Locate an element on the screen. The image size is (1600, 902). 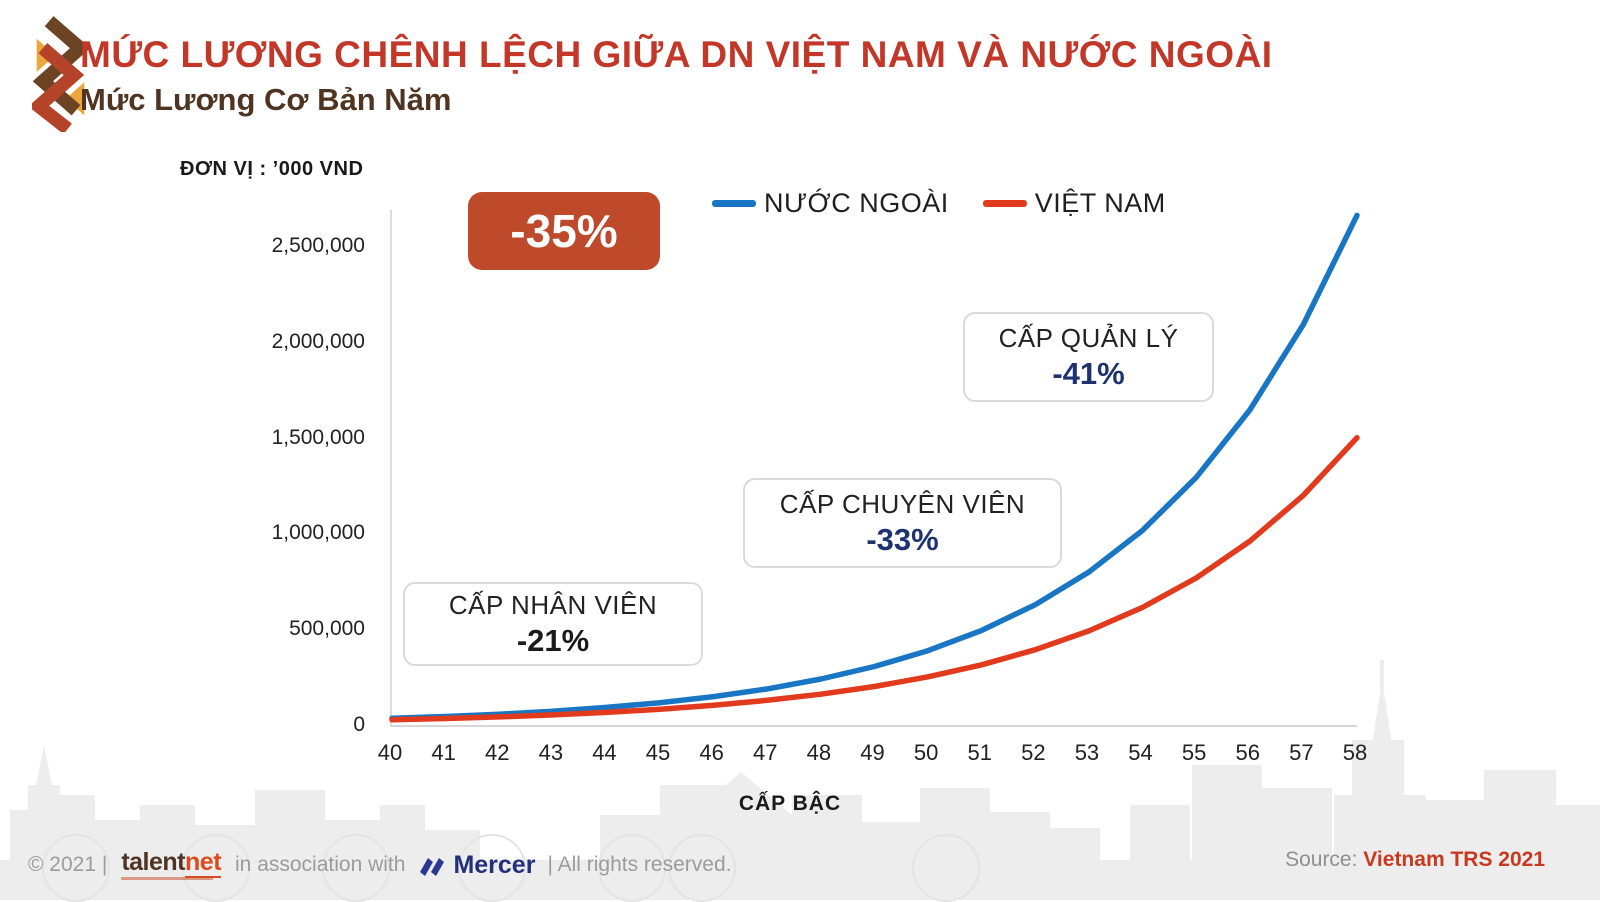
legend-label: VIỆT NAM is located at coordinates (1100, 203).